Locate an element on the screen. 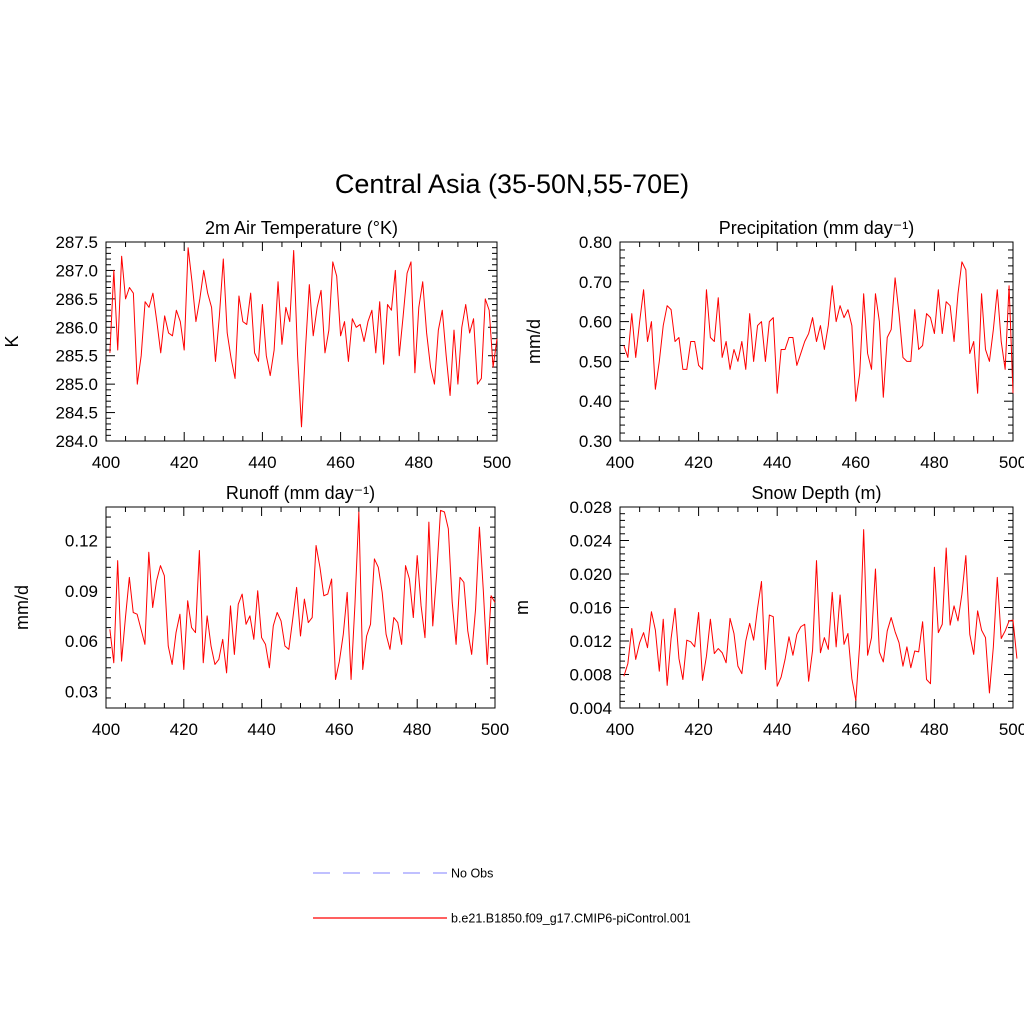  y-tick-label-snow-depth: 0.024 is located at coordinates (590, 541).